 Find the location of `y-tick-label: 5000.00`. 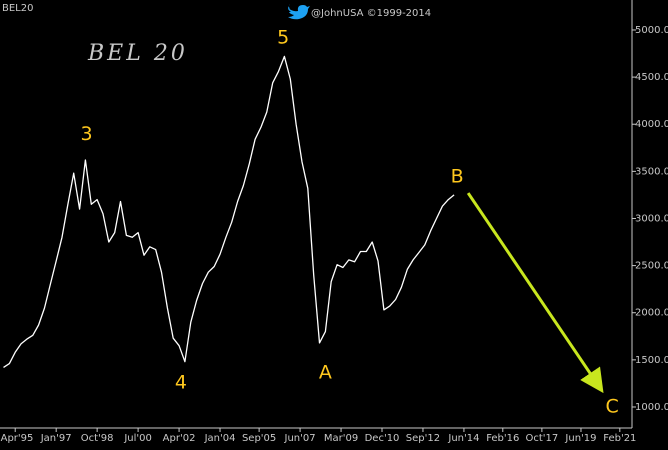

y-tick-label: 5000.00 is located at coordinates (651, 30).